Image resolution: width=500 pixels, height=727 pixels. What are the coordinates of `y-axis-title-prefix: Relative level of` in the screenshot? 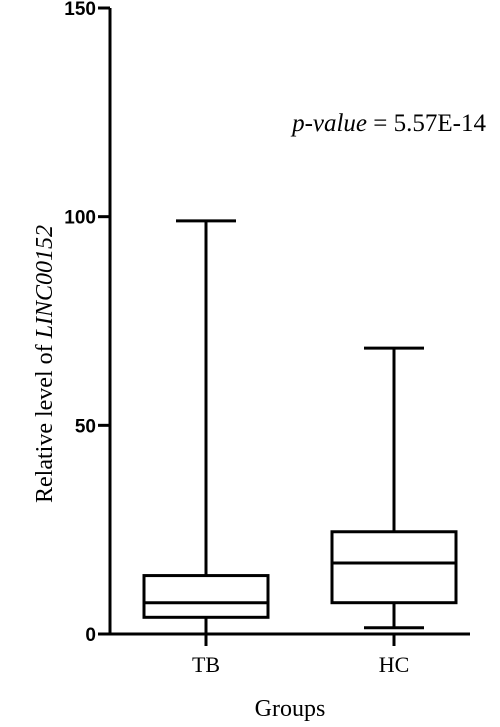 It's located at (45, 420).